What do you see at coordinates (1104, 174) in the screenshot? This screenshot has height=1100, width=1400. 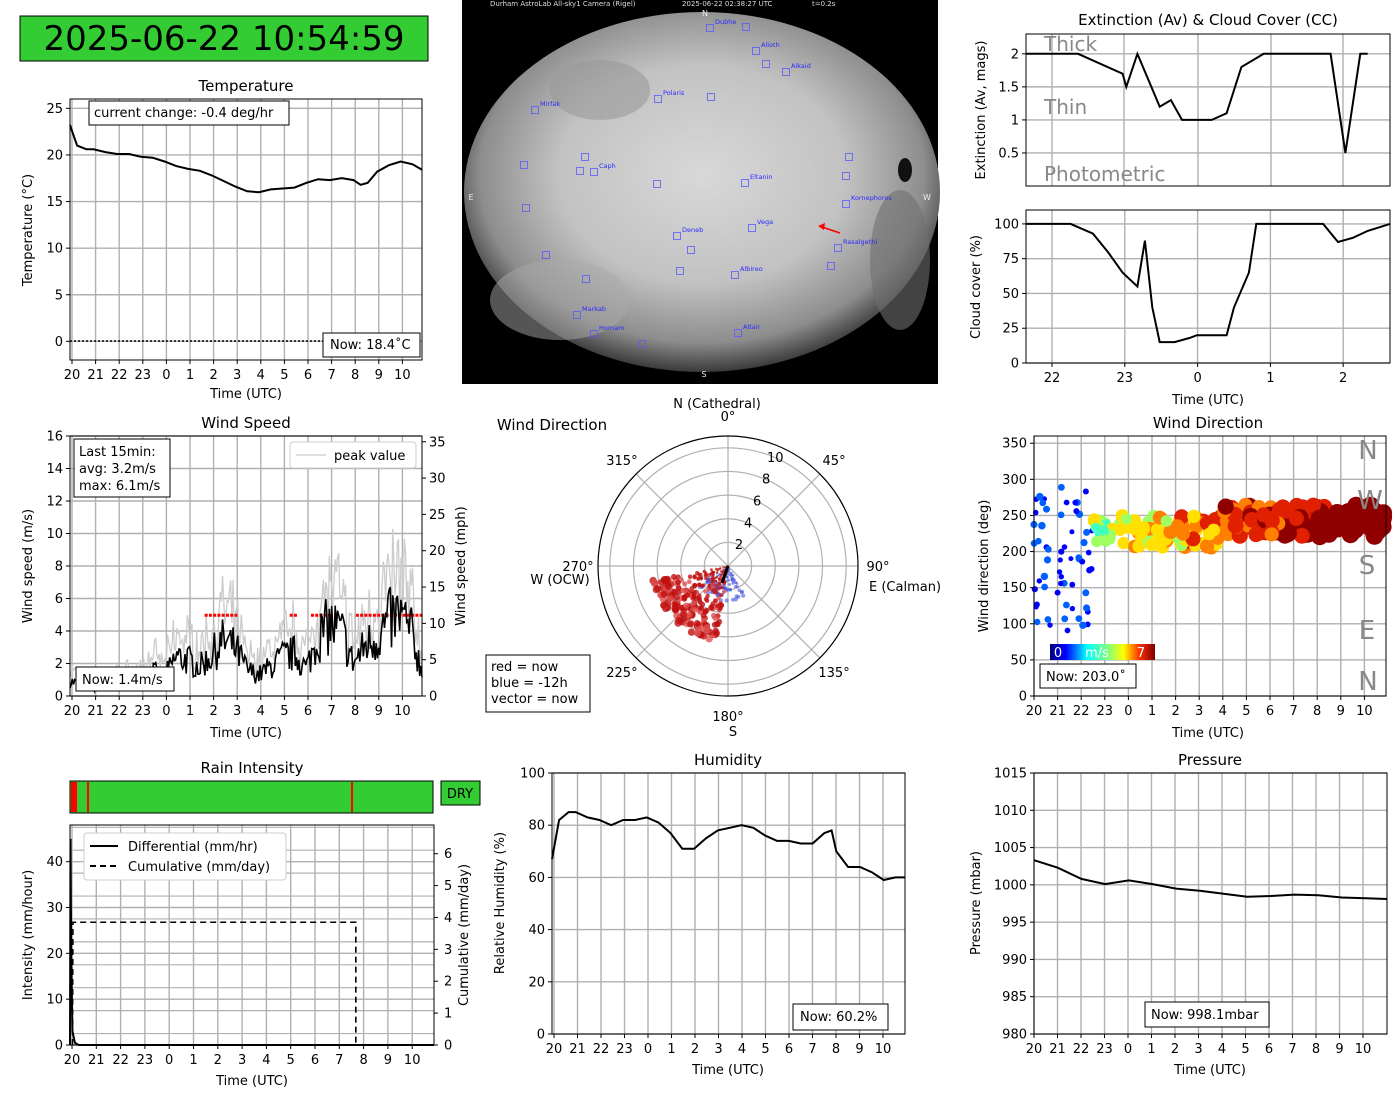 I see `zone-photometric: Photometric` at bounding box center [1104, 174].